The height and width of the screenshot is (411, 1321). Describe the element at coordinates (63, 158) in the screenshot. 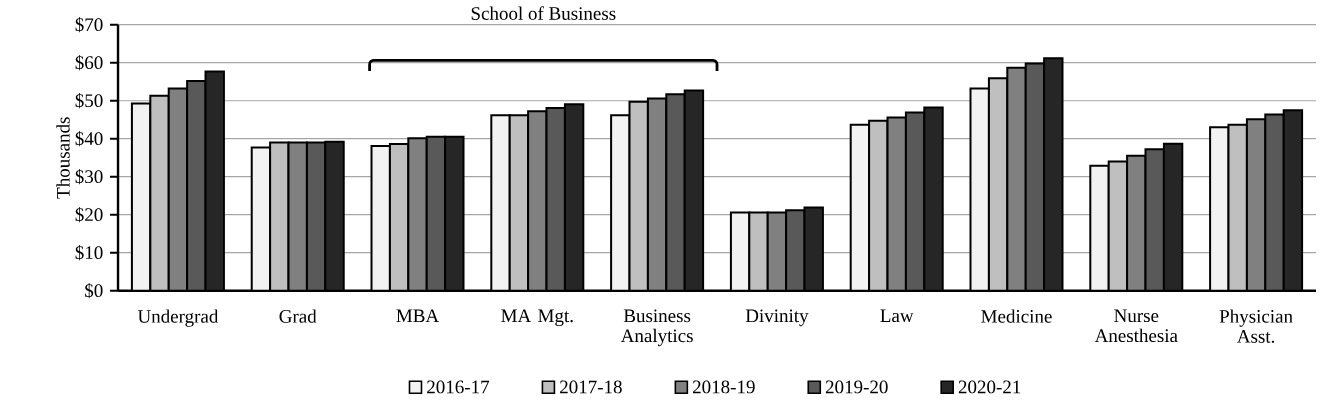

I see `y-axis-title: Thousands` at that location.